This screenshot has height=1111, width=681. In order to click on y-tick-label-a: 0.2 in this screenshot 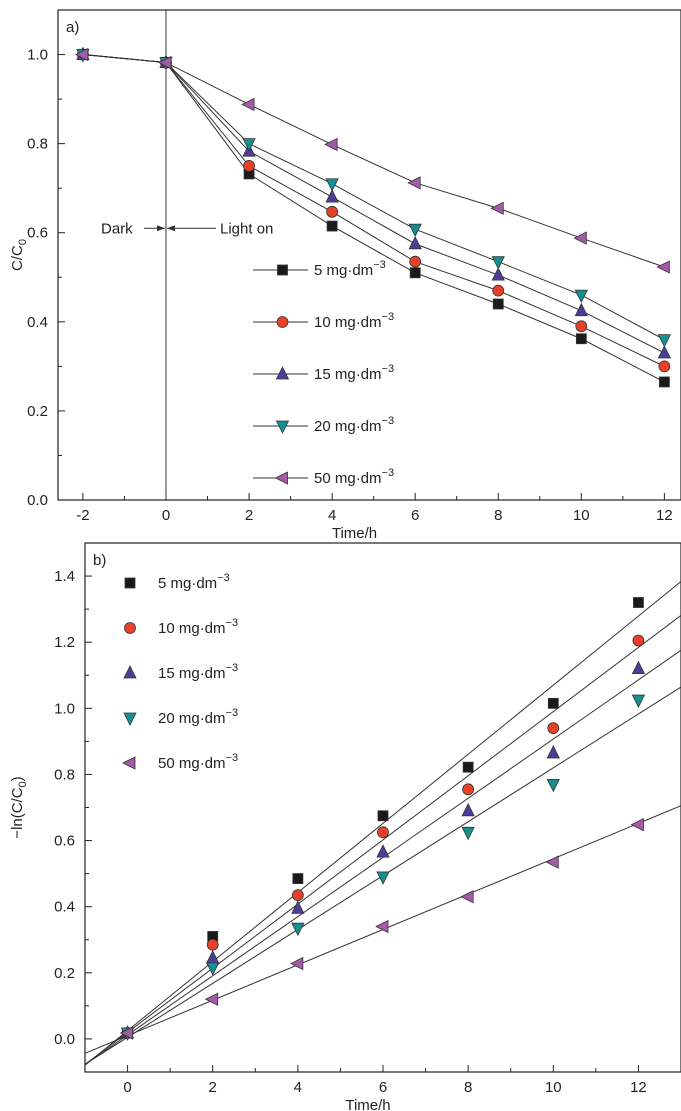, I will do `click(37, 411)`.